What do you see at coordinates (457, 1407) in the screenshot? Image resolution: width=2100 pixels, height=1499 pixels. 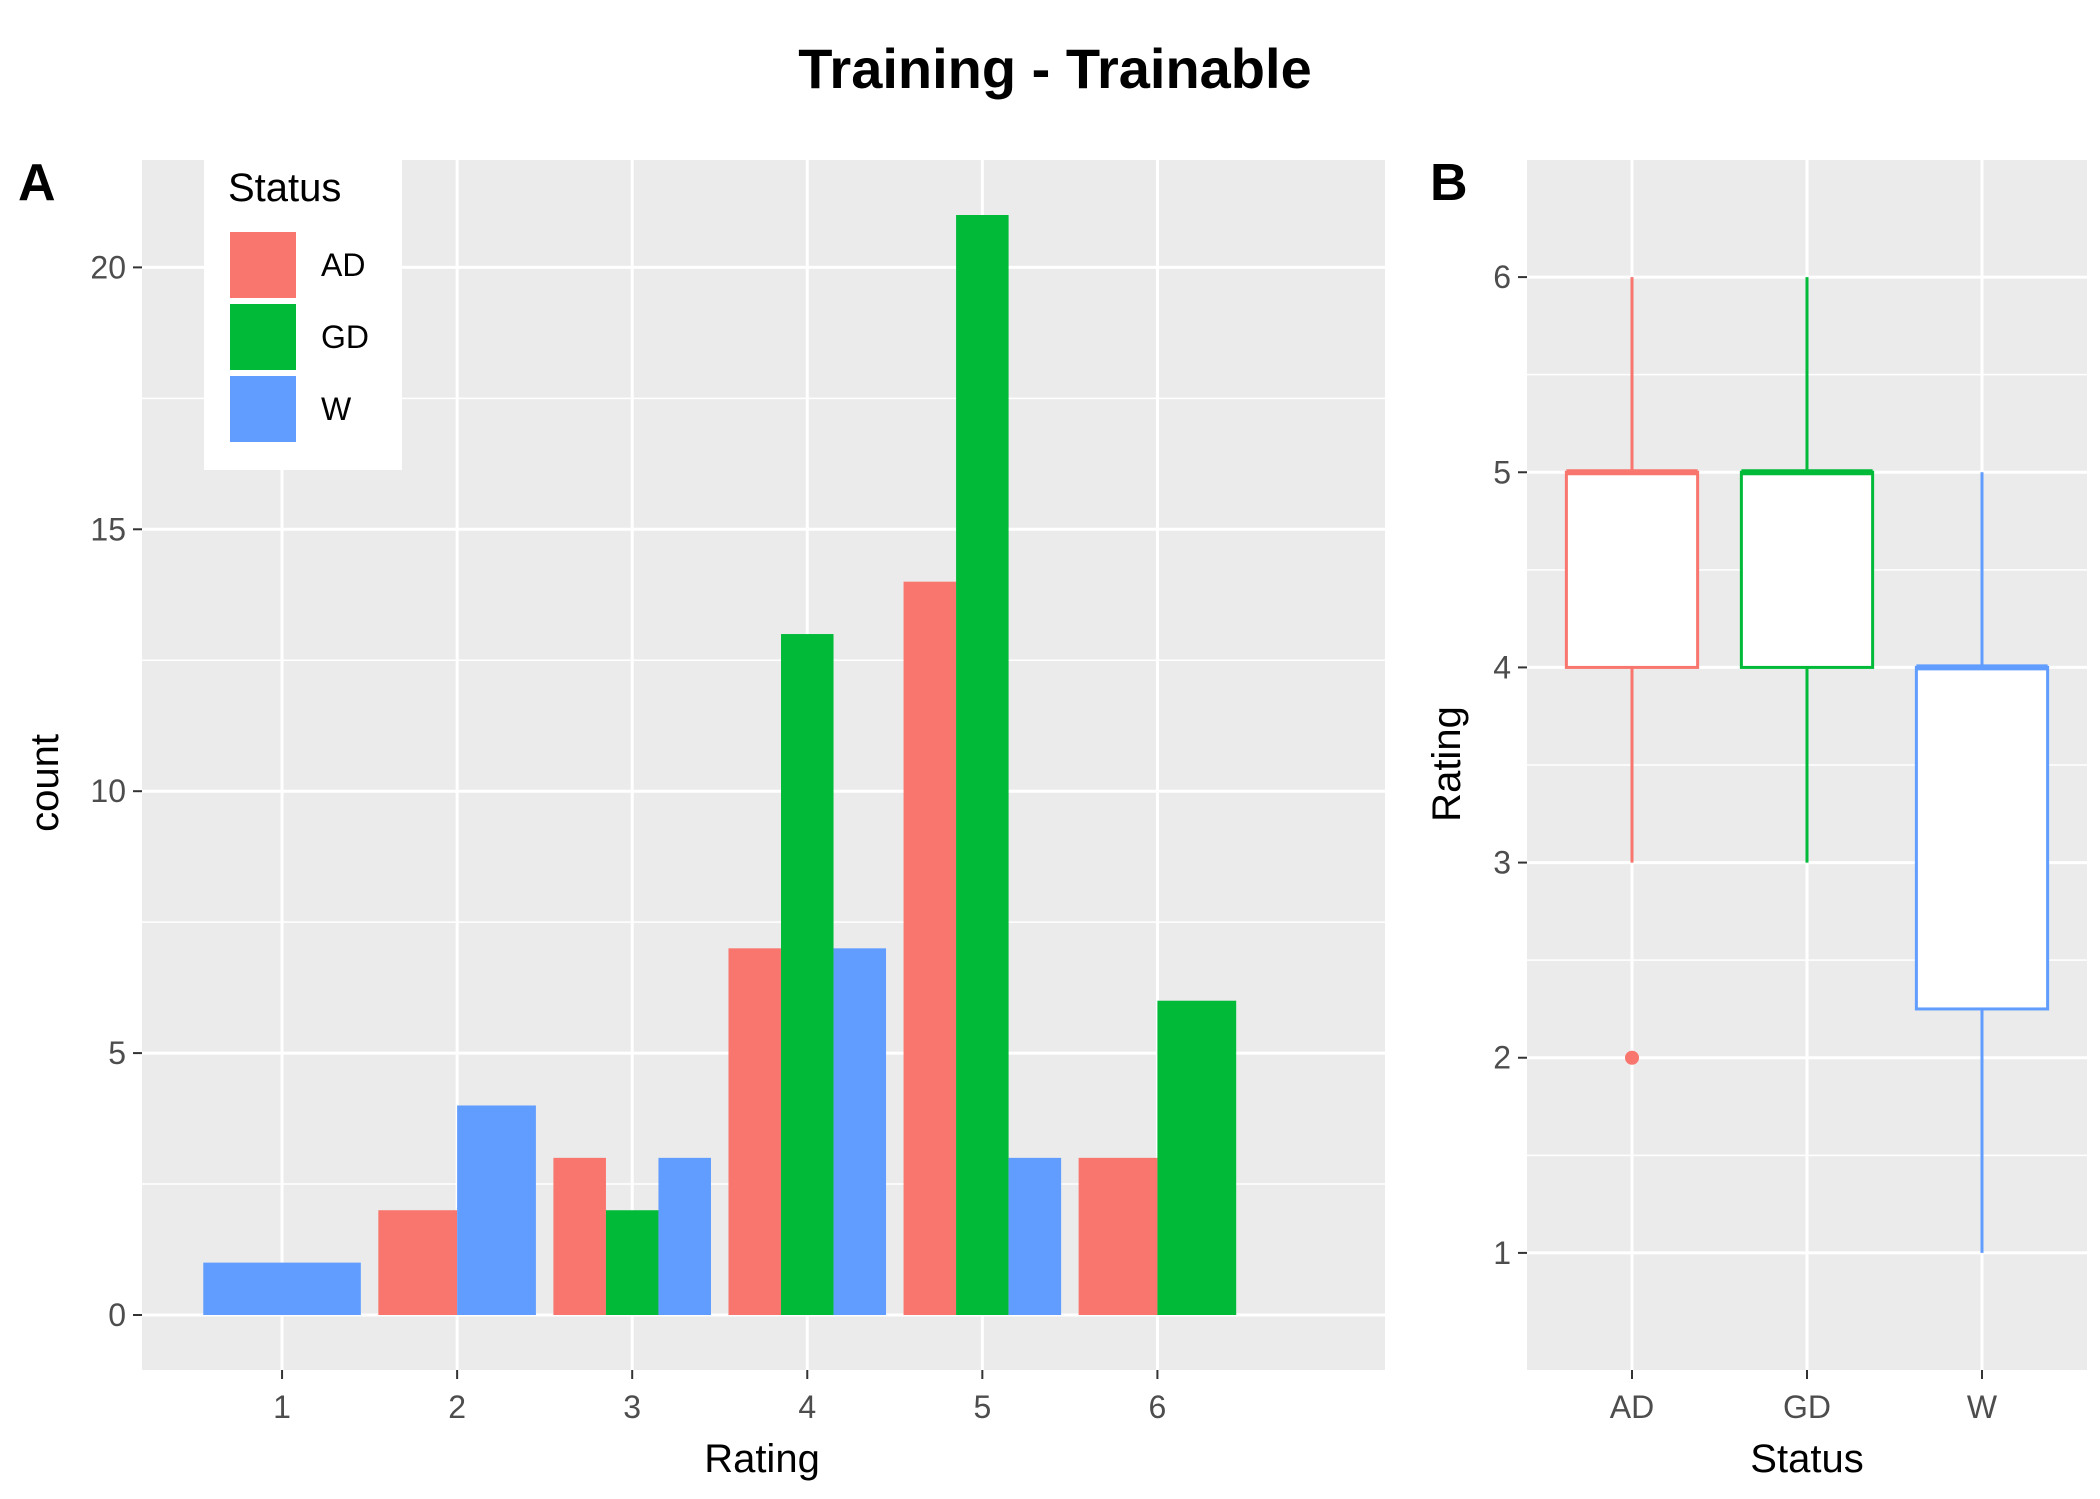 I see `x-tick-label: 2` at bounding box center [457, 1407].